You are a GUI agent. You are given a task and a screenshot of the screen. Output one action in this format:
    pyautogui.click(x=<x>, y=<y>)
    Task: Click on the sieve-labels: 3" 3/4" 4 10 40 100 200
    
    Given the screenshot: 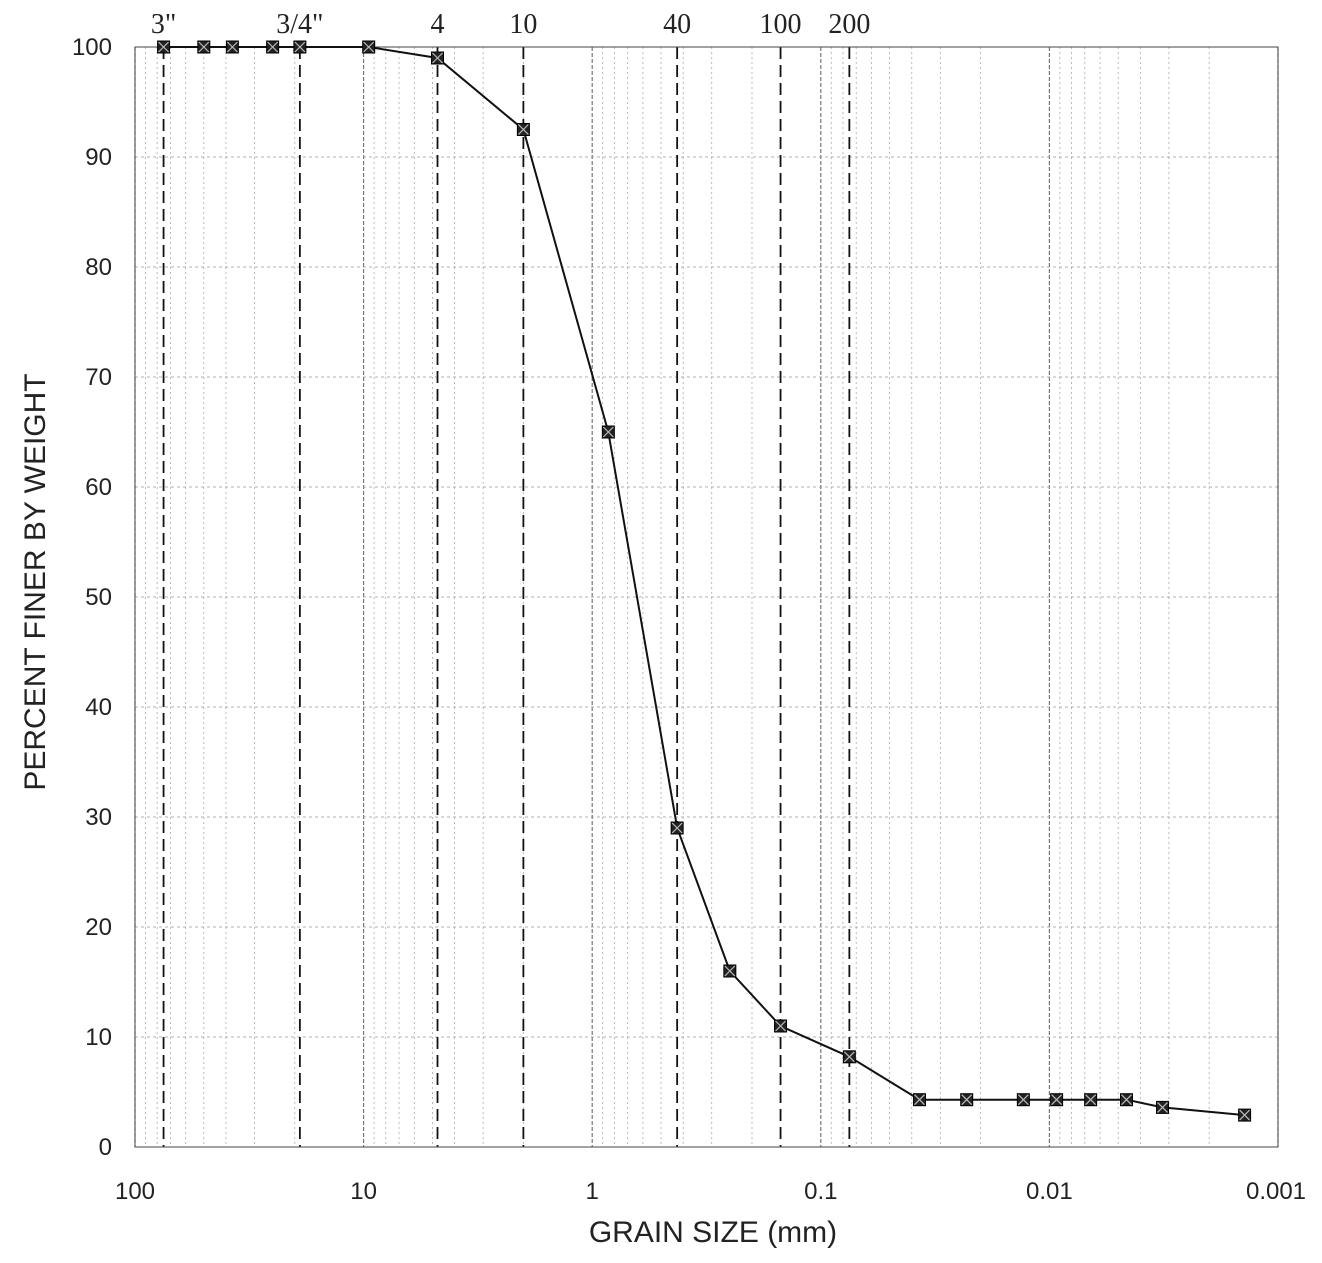 What is the action you would take?
    pyautogui.click(x=511, y=24)
    